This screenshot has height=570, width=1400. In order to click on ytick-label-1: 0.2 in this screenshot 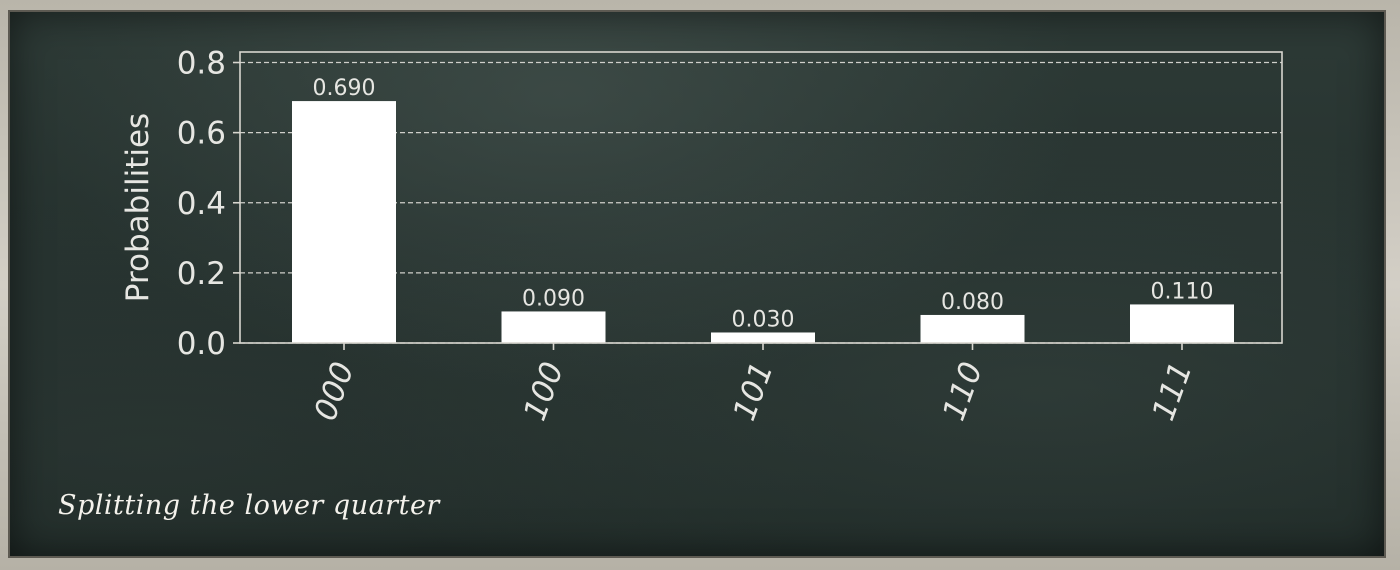, I will do `click(201, 274)`.